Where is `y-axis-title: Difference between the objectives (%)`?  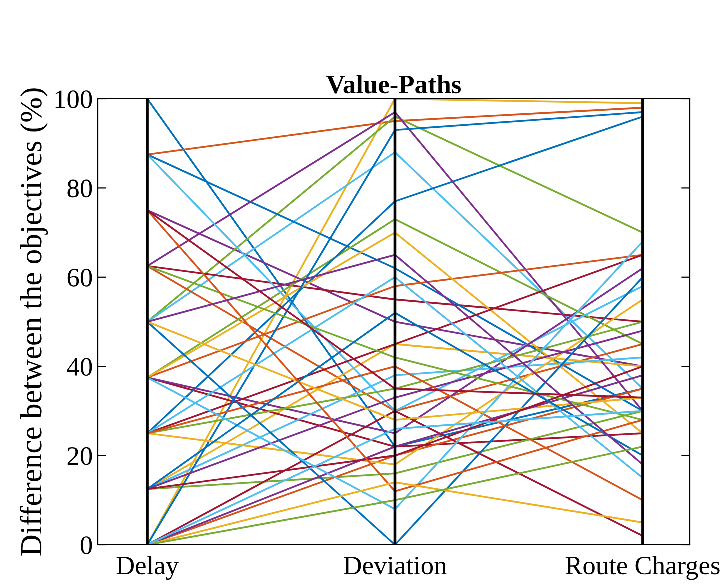 y-axis-title: Difference between the objectives (%) is located at coordinates (34, 322).